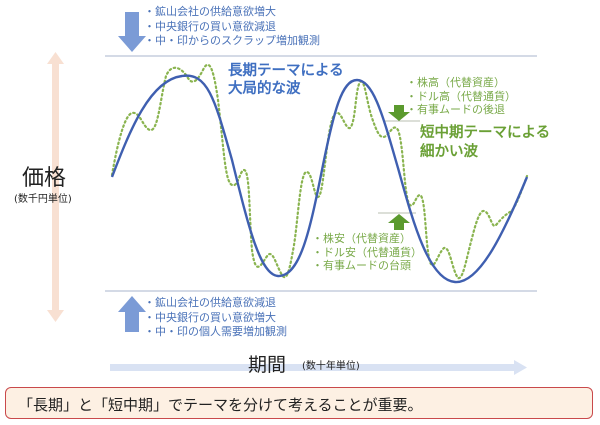 The image size is (600, 425). Describe the element at coordinates (367, 239) in the screenshot. I see `short-up-factor-item: 株安（代替資産）` at that location.